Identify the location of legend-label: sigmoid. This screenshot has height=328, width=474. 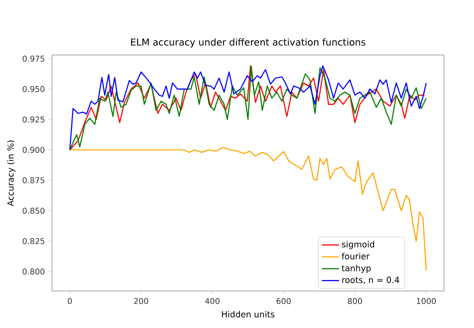
(358, 245).